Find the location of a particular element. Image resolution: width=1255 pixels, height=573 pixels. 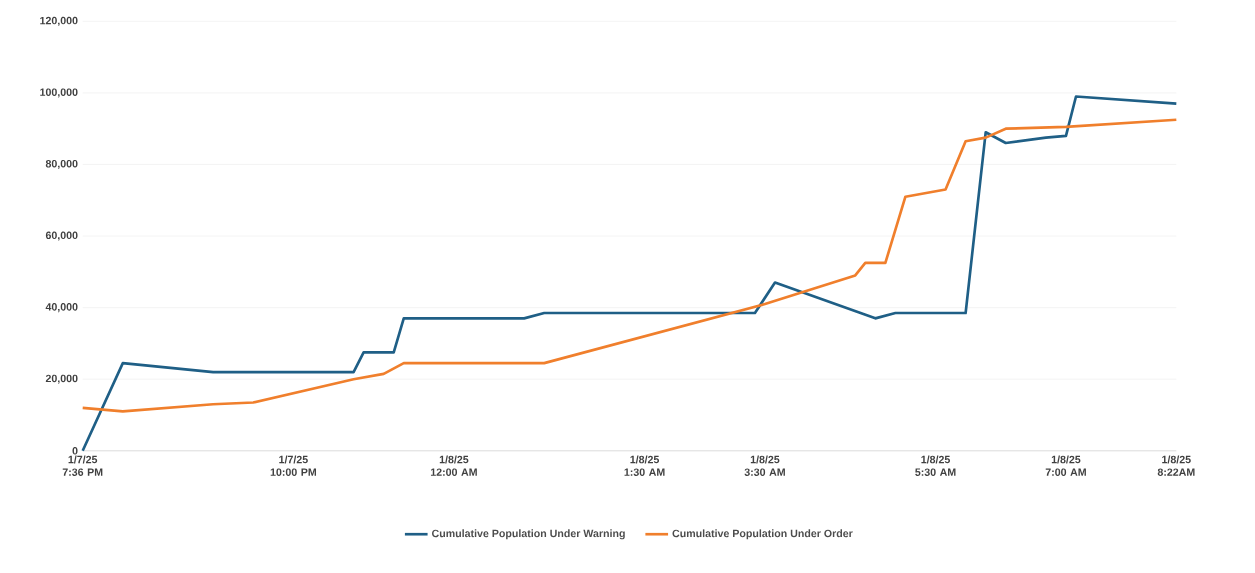

y-tick-label: 100,000 is located at coordinates (59, 93).